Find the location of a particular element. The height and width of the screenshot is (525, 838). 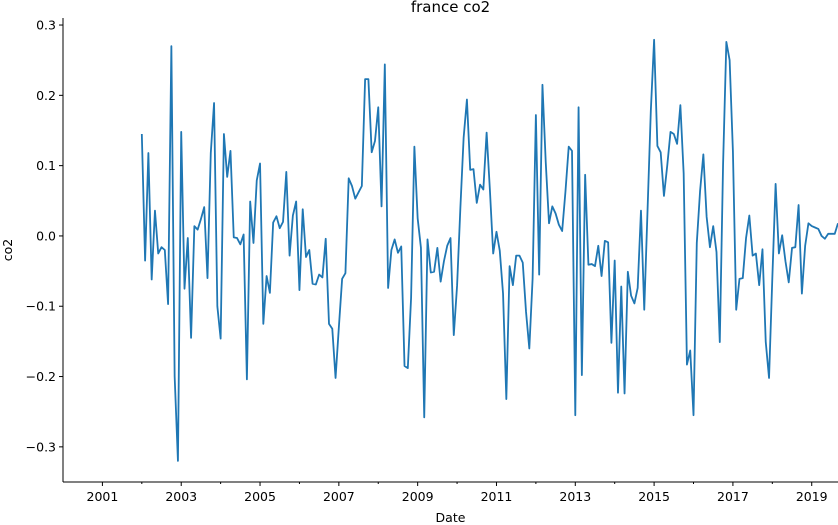

y-tick-label: −0.2 is located at coordinates (41, 376).